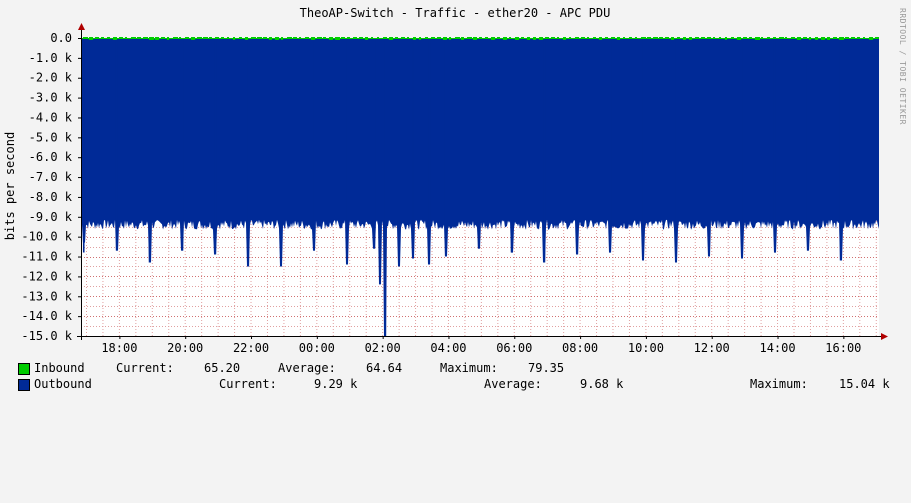 The image size is (911, 503). What do you see at coordinates (448, 348) in the screenshot?
I see `x-tick-label: 04:00` at bounding box center [448, 348].